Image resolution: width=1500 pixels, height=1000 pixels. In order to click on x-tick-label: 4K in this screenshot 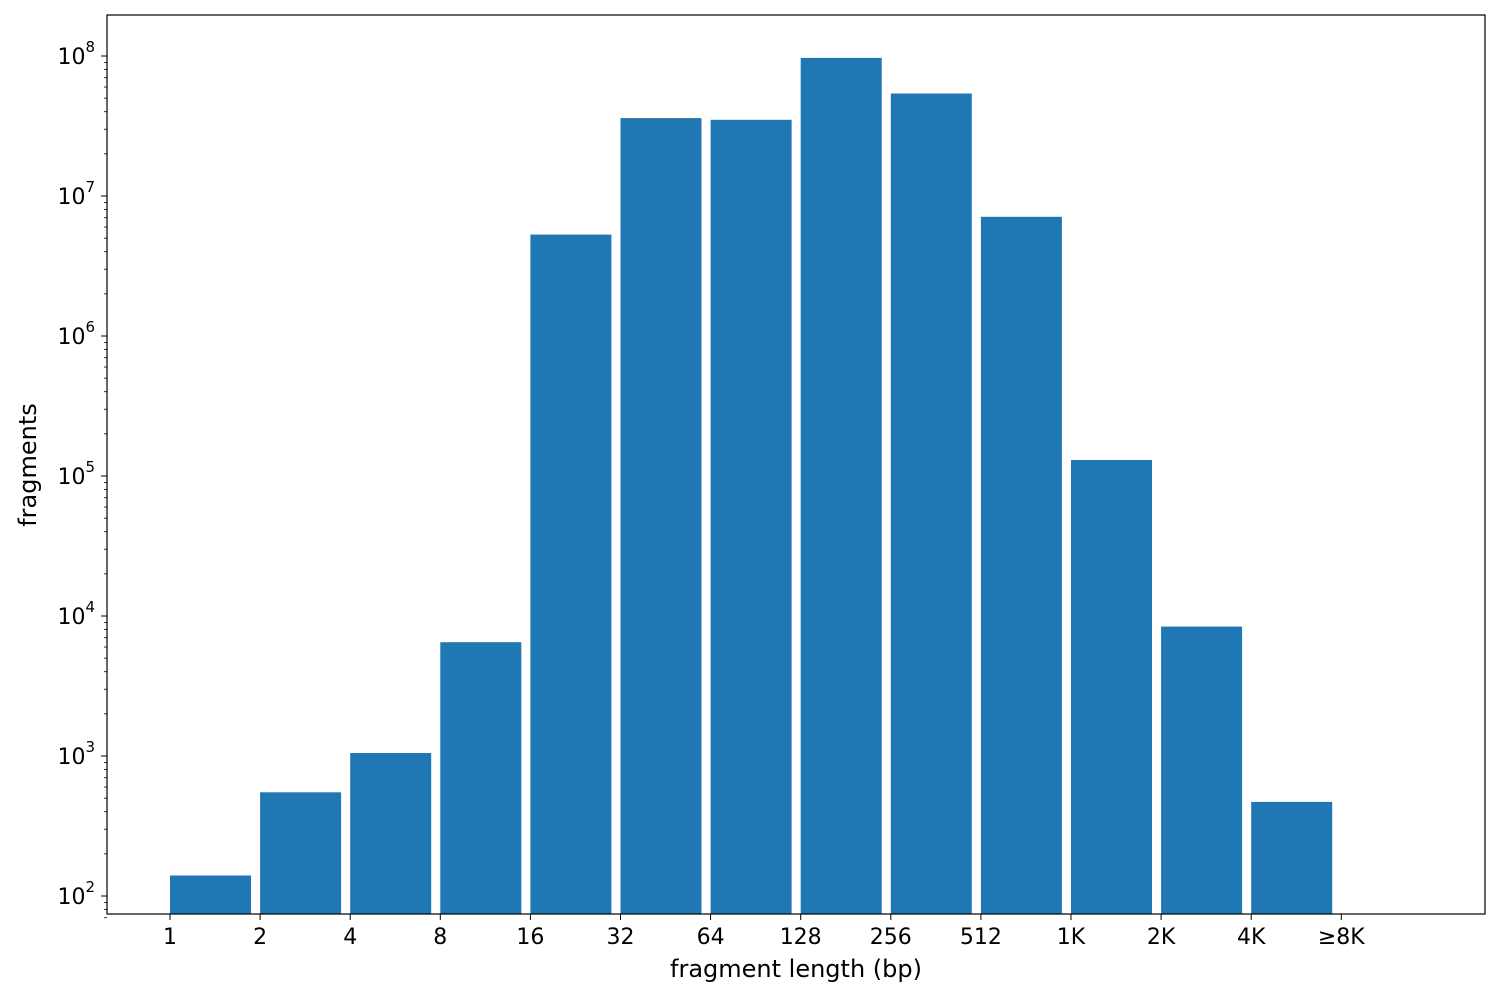, I will do `click(1251, 937)`.